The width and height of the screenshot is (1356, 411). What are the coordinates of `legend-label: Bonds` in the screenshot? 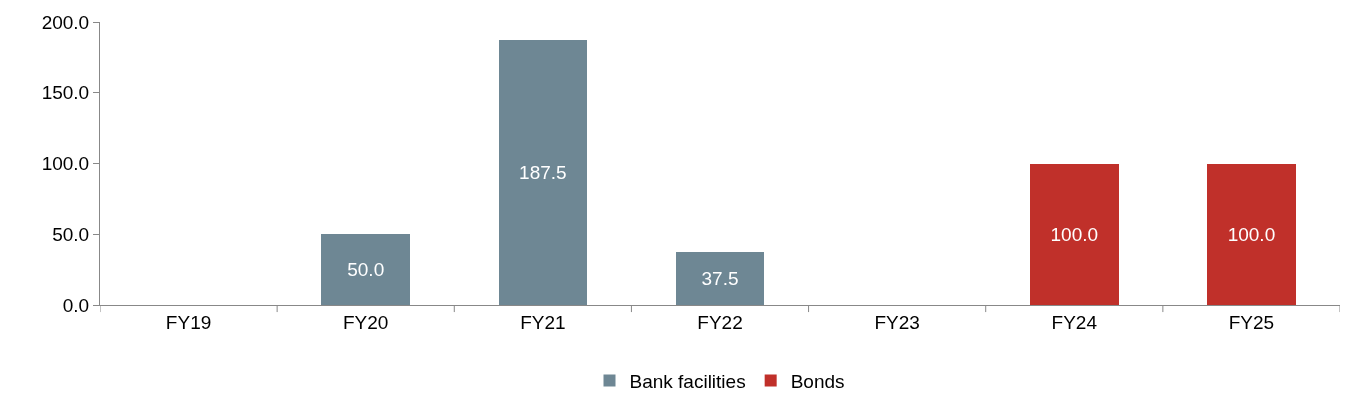 It's located at (817, 381).